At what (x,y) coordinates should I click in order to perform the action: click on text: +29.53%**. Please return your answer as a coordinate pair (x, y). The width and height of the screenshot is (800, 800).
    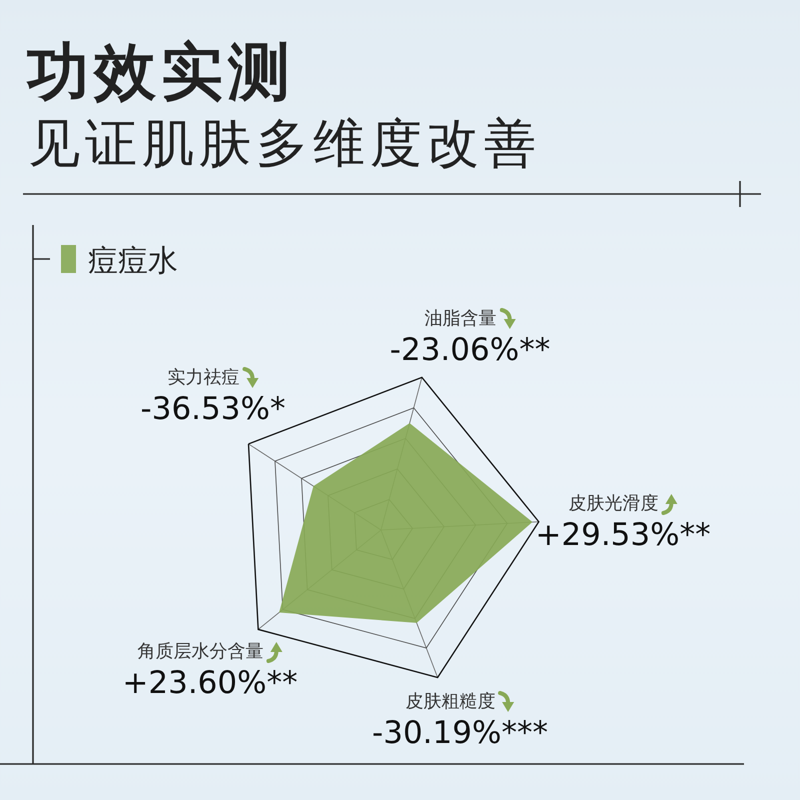
    Looking at the image, I should click on (623, 535).